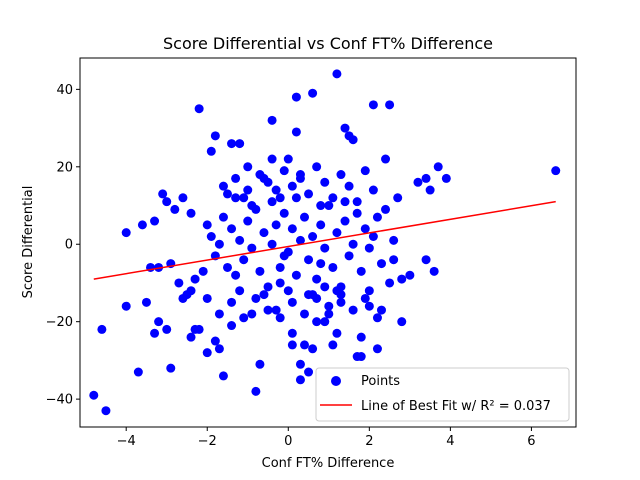 The image size is (640, 480). Describe the element at coordinates (456, 406) in the screenshot. I see `legend-line-label: Line of Best Fit w/ R² = 0.037` at that location.